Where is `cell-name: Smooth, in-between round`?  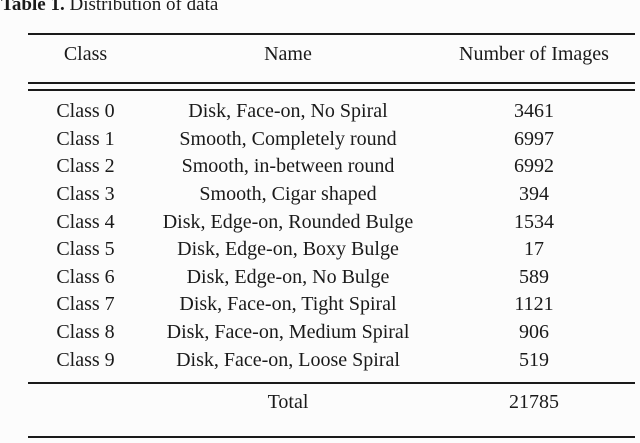
cell-name: Smooth, in-between round is located at coordinates (288, 166).